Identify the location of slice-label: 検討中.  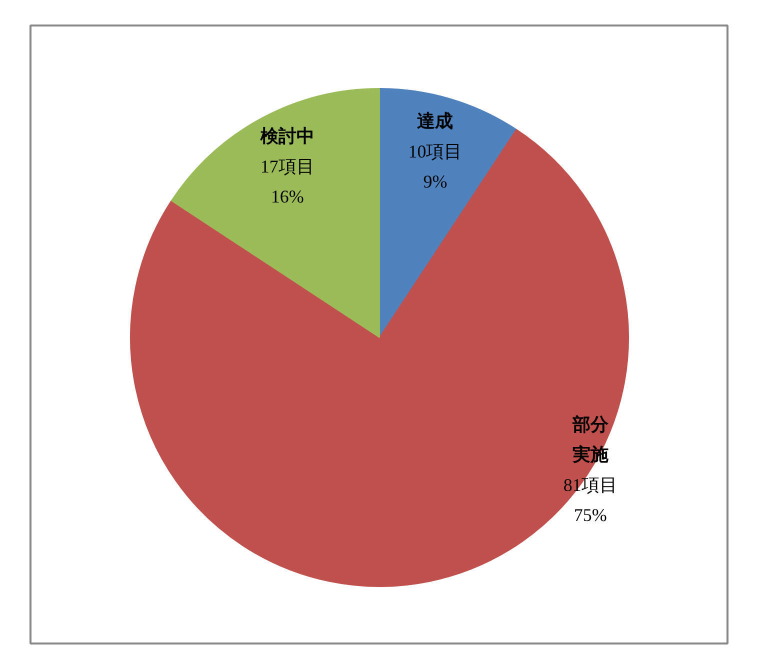
(286, 137).